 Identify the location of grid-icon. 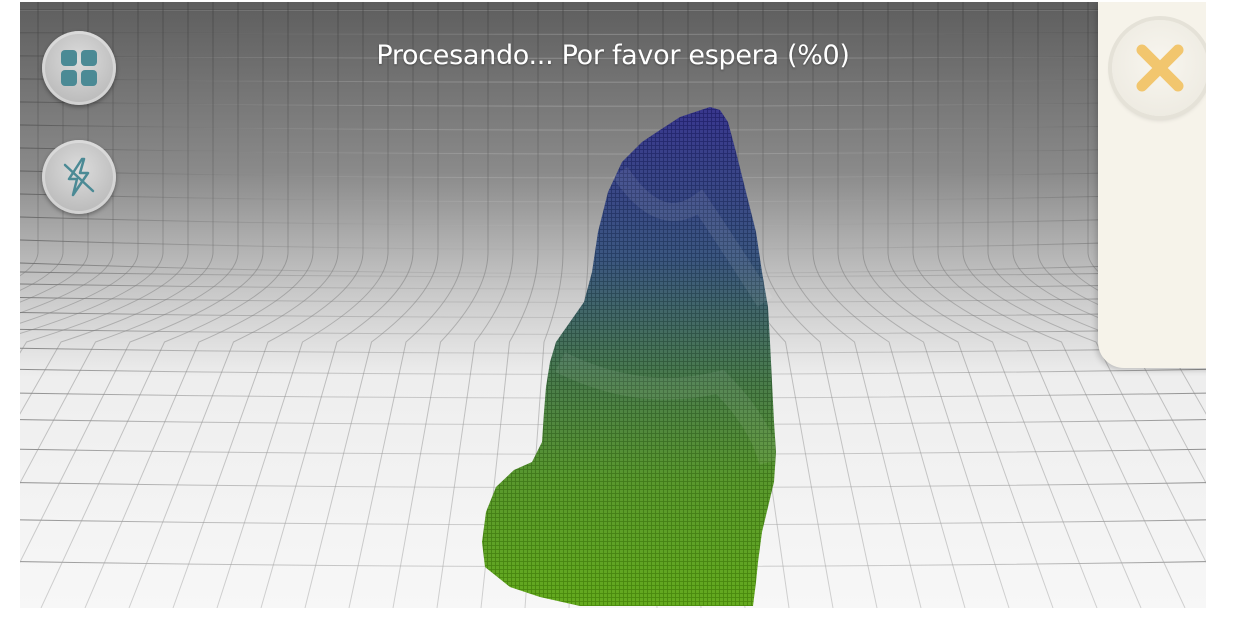
(79, 68).